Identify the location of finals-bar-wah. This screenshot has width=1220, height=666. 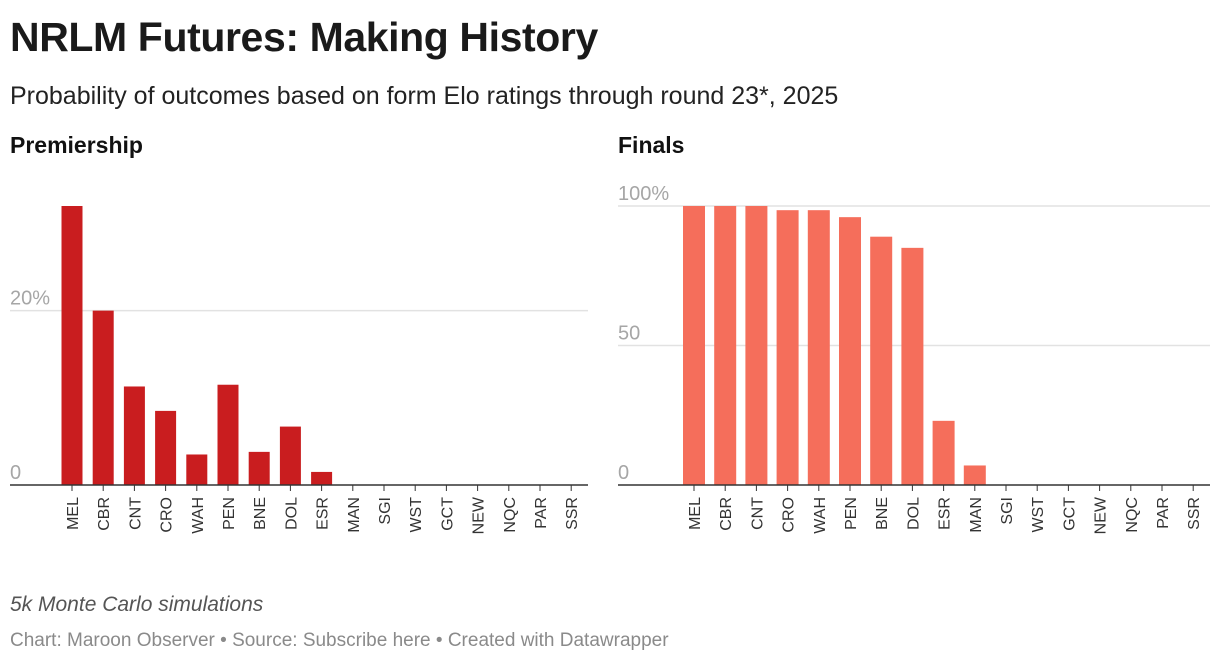
(818, 347).